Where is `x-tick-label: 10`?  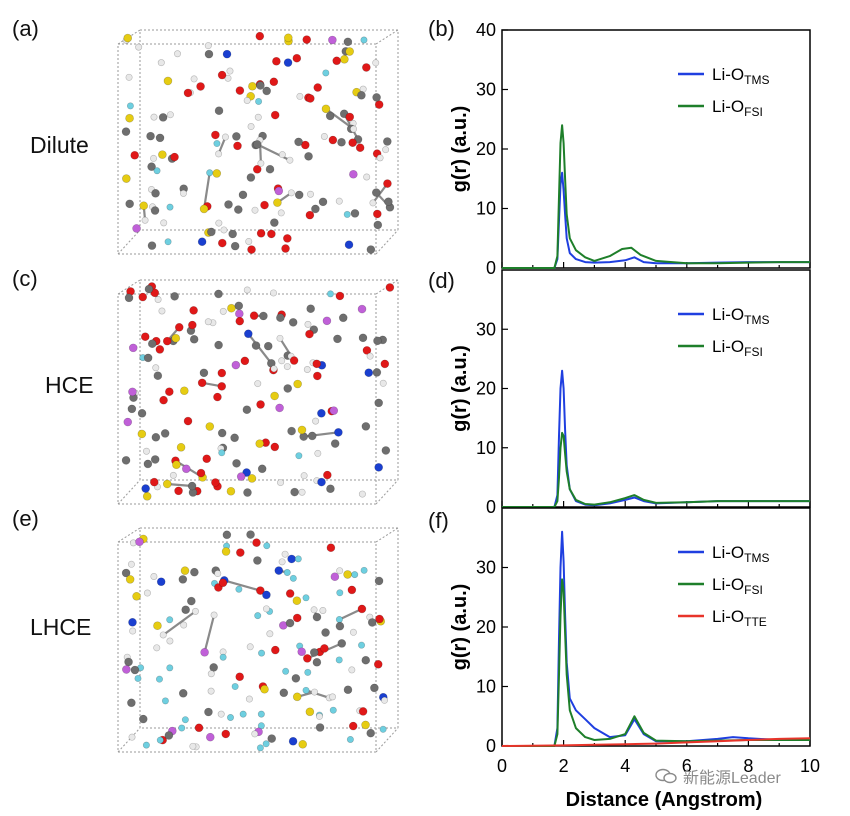 x-tick-label: 10 is located at coordinates (810, 766).